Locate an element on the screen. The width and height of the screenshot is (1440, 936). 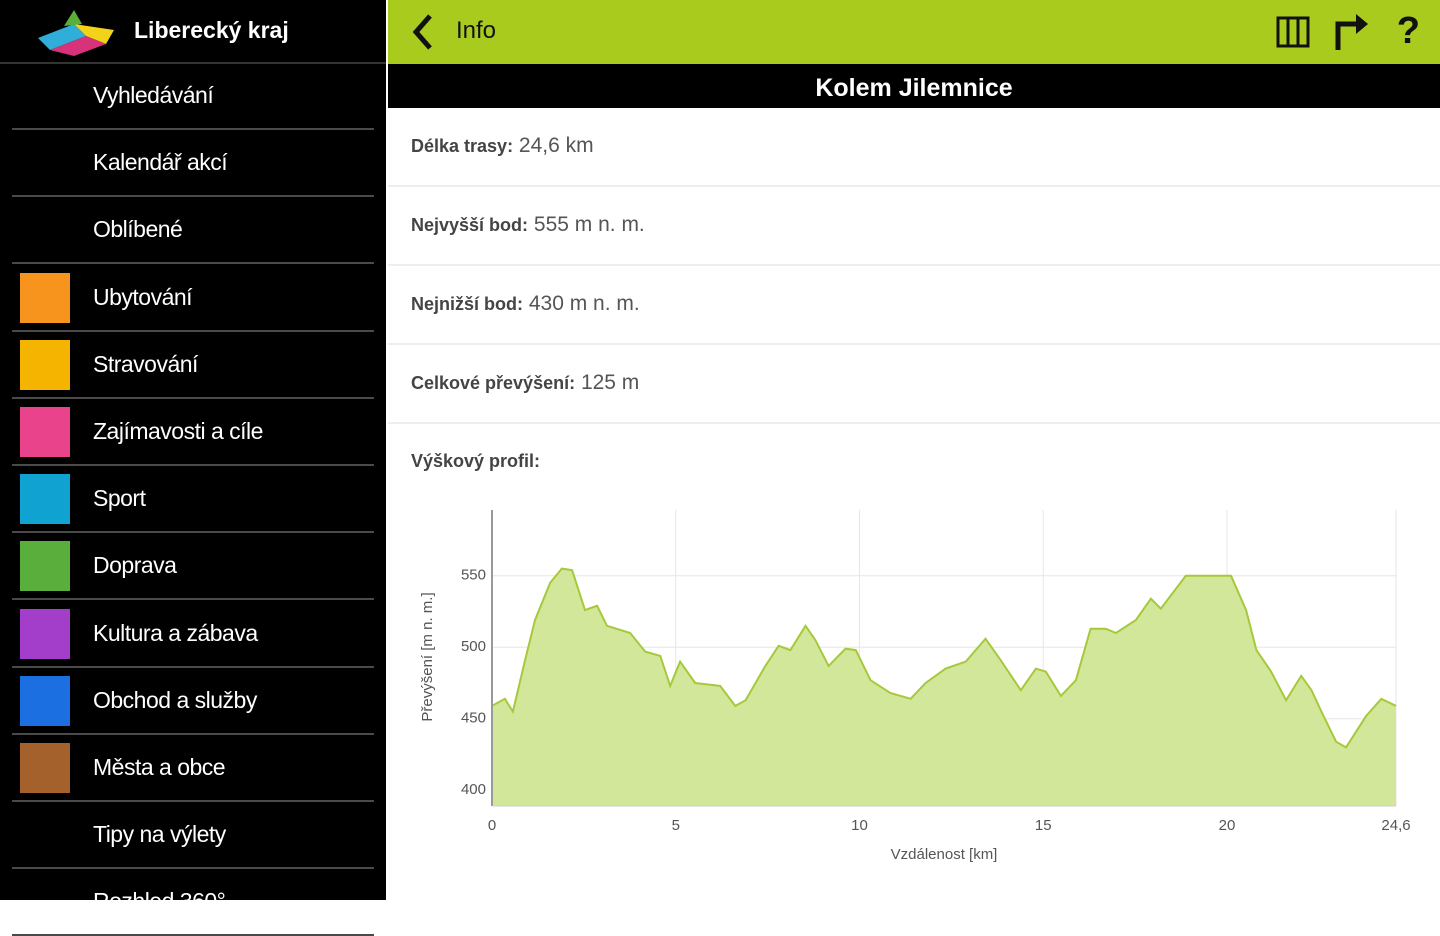
menu-label: Města a obce is located at coordinates (159, 767).